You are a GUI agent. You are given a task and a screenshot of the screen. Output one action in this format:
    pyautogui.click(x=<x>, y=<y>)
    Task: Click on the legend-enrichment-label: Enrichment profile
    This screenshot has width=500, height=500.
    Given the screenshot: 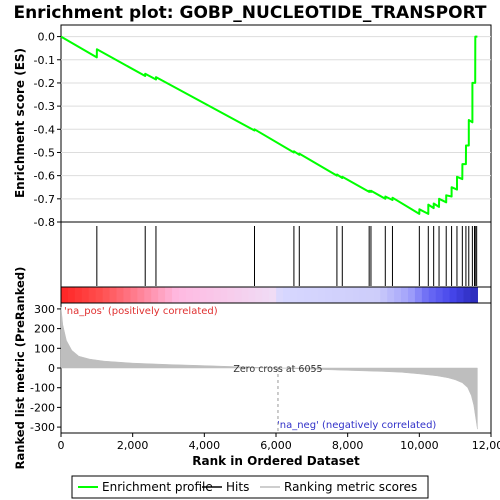 What is the action you would take?
    pyautogui.click(x=157, y=487)
    